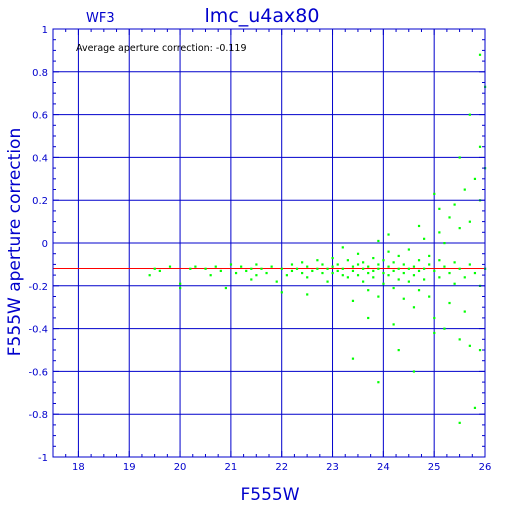 The height and width of the screenshot is (512, 512). I want to click on x-tick-label: 25, so click(434, 467).